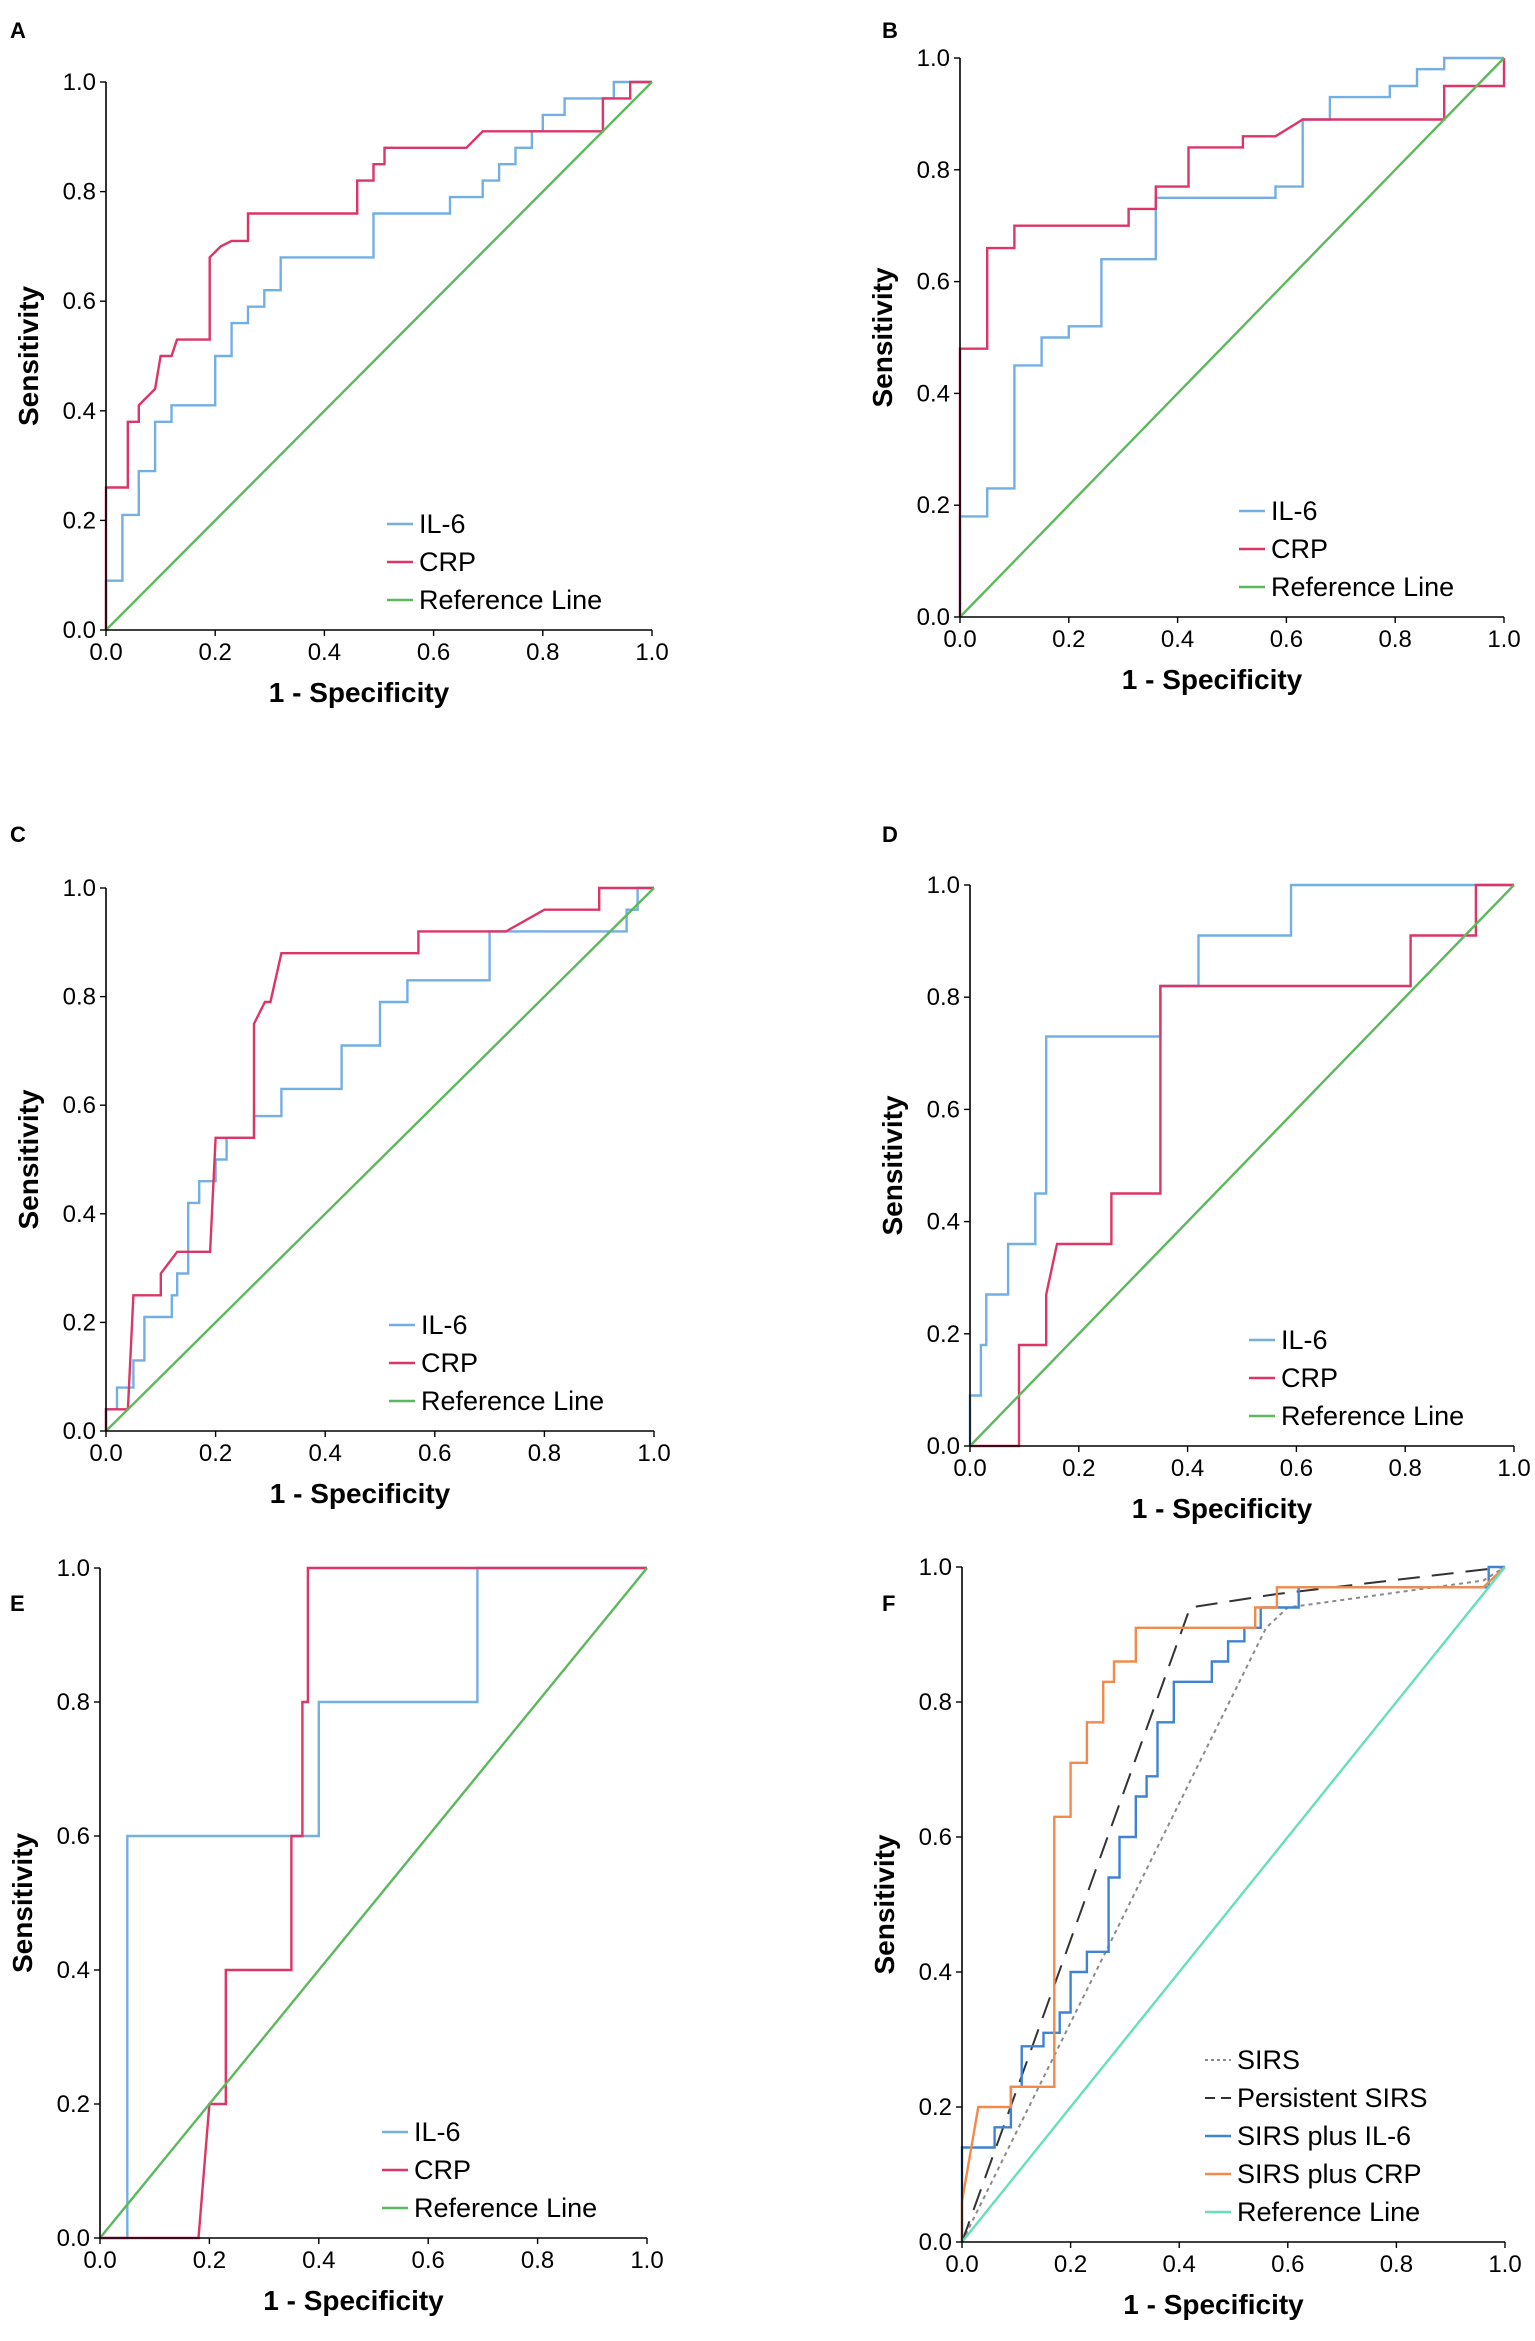 Image resolution: width=1535 pixels, height=2341 pixels. What do you see at coordinates (17, 1603) in the screenshot?
I see `panel-letter: E` at bounding box center [17, 1603].